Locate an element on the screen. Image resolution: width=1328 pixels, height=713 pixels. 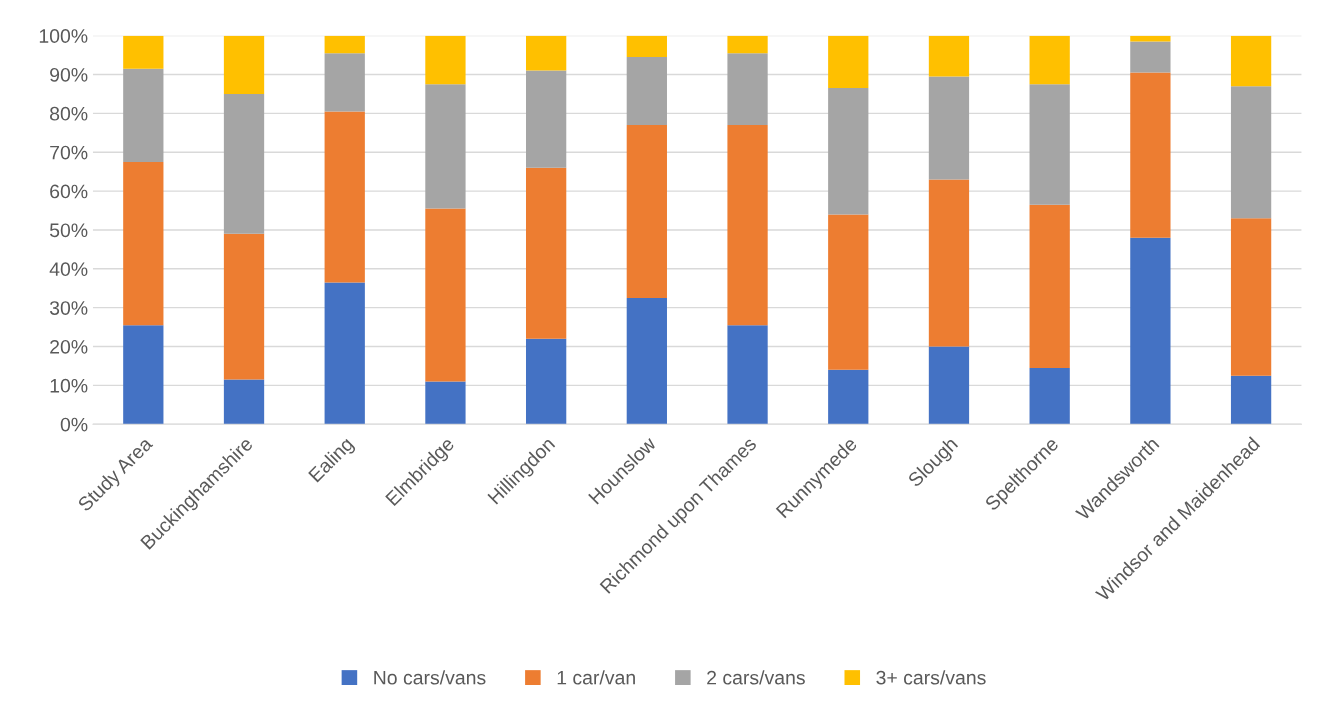
y-tick-label: 10% is located at coordinates (69, 385).